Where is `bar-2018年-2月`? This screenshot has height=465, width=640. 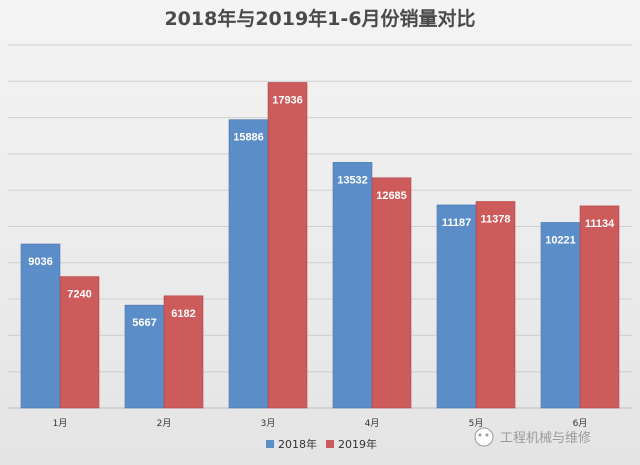 bar-2018年-2月 is located at coordinates (144, 356).